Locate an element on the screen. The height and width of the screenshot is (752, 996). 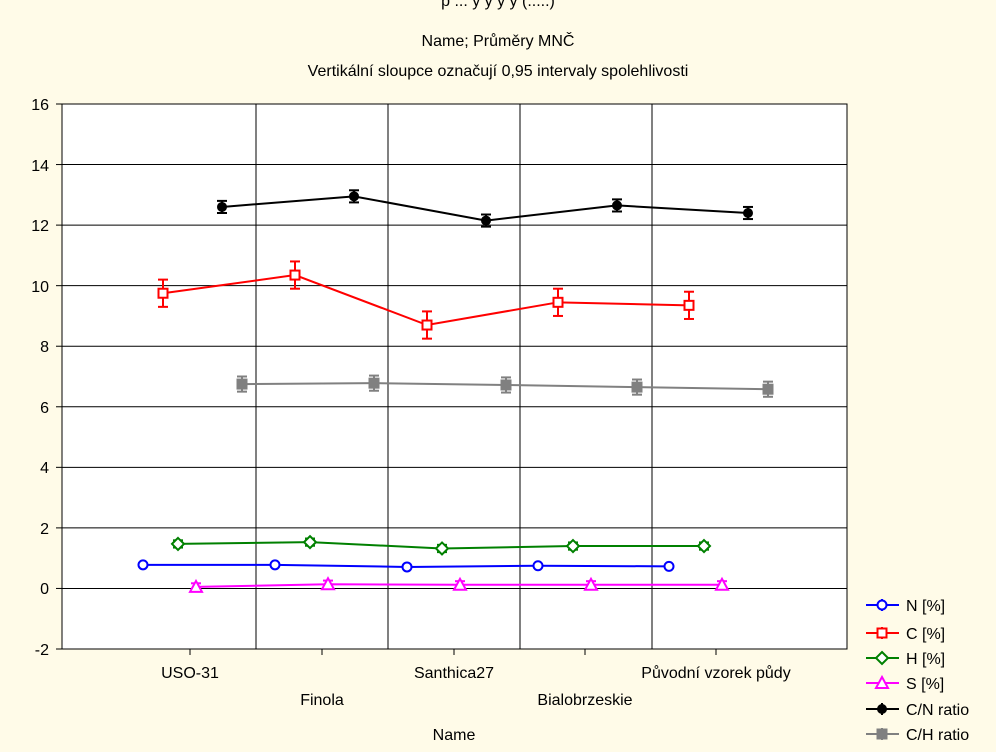
y-tick-label-16: 16 is located at coordinates (40, 105).